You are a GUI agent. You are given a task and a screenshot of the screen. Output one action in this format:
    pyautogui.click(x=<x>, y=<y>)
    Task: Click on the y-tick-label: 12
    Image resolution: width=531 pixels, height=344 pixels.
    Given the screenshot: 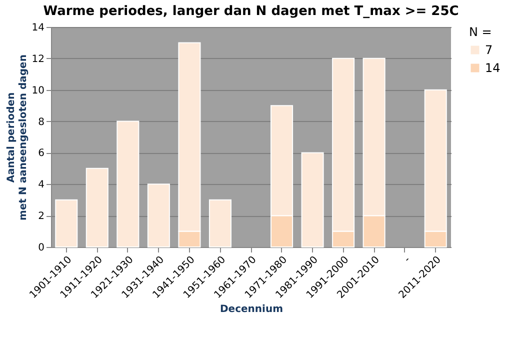 What is the action you would take?
    pyautogui.click(x=38, y=59)
    